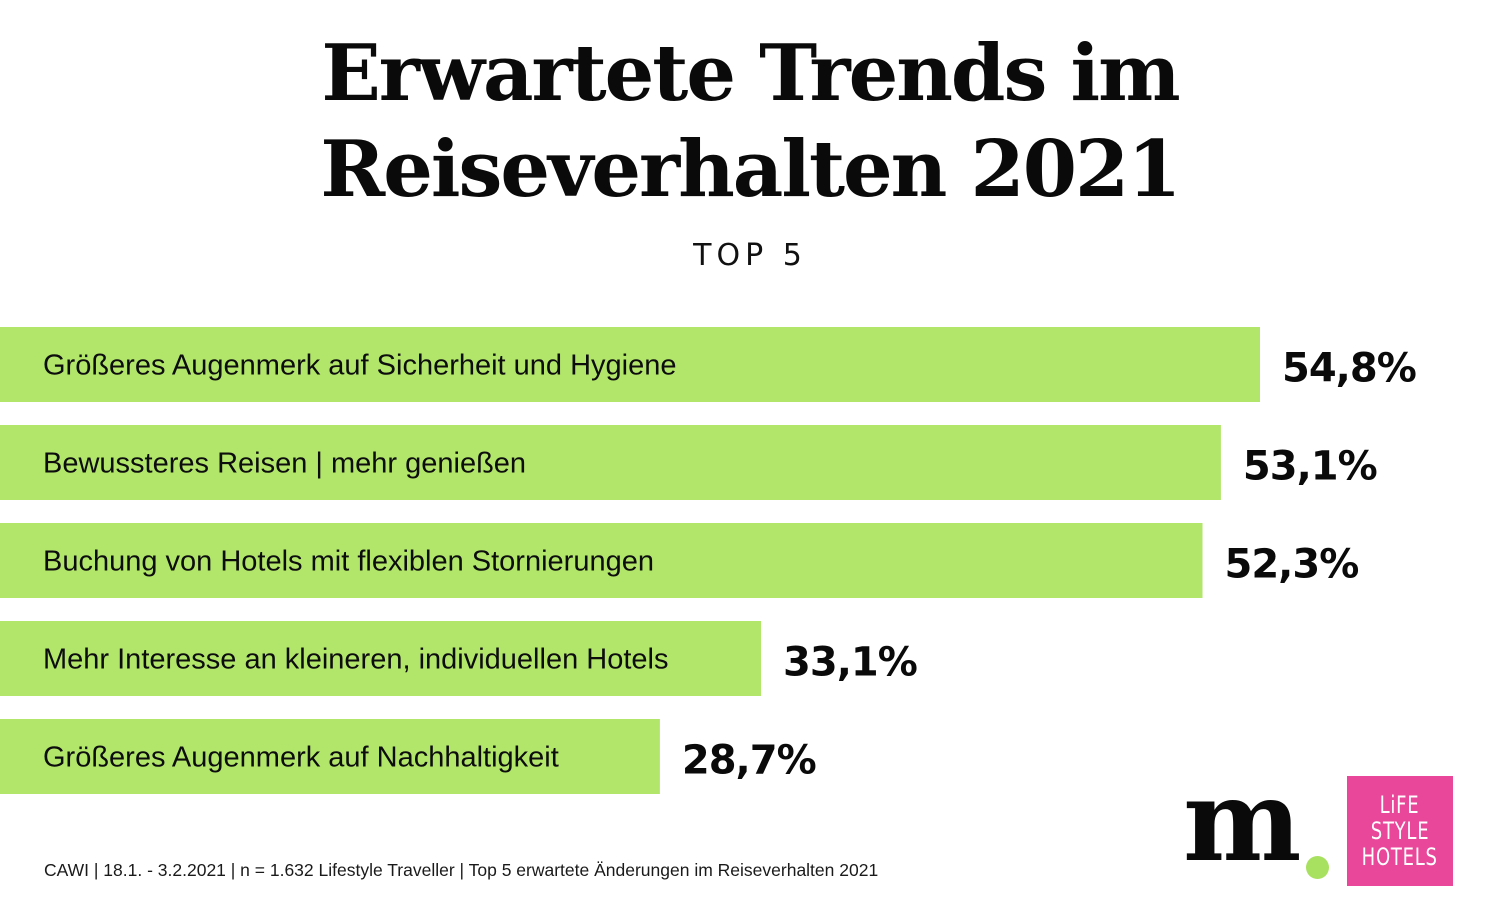 This screenshot has width=1500, height=920. I want to click on lifestyle-logo-line-2: STYLE, so click(1400, 831).